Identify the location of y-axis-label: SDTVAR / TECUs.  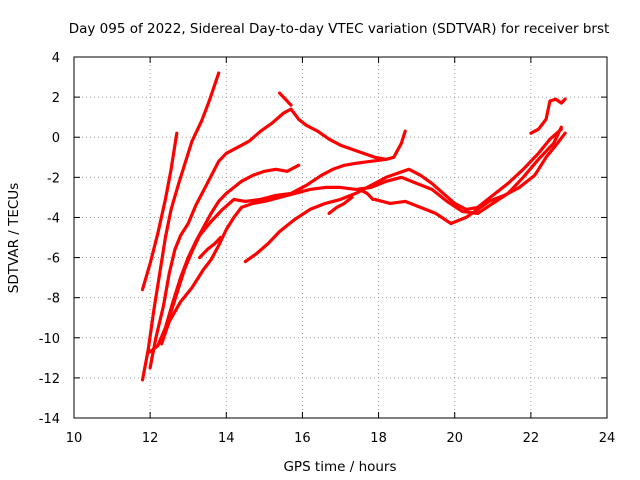
(14, 238).